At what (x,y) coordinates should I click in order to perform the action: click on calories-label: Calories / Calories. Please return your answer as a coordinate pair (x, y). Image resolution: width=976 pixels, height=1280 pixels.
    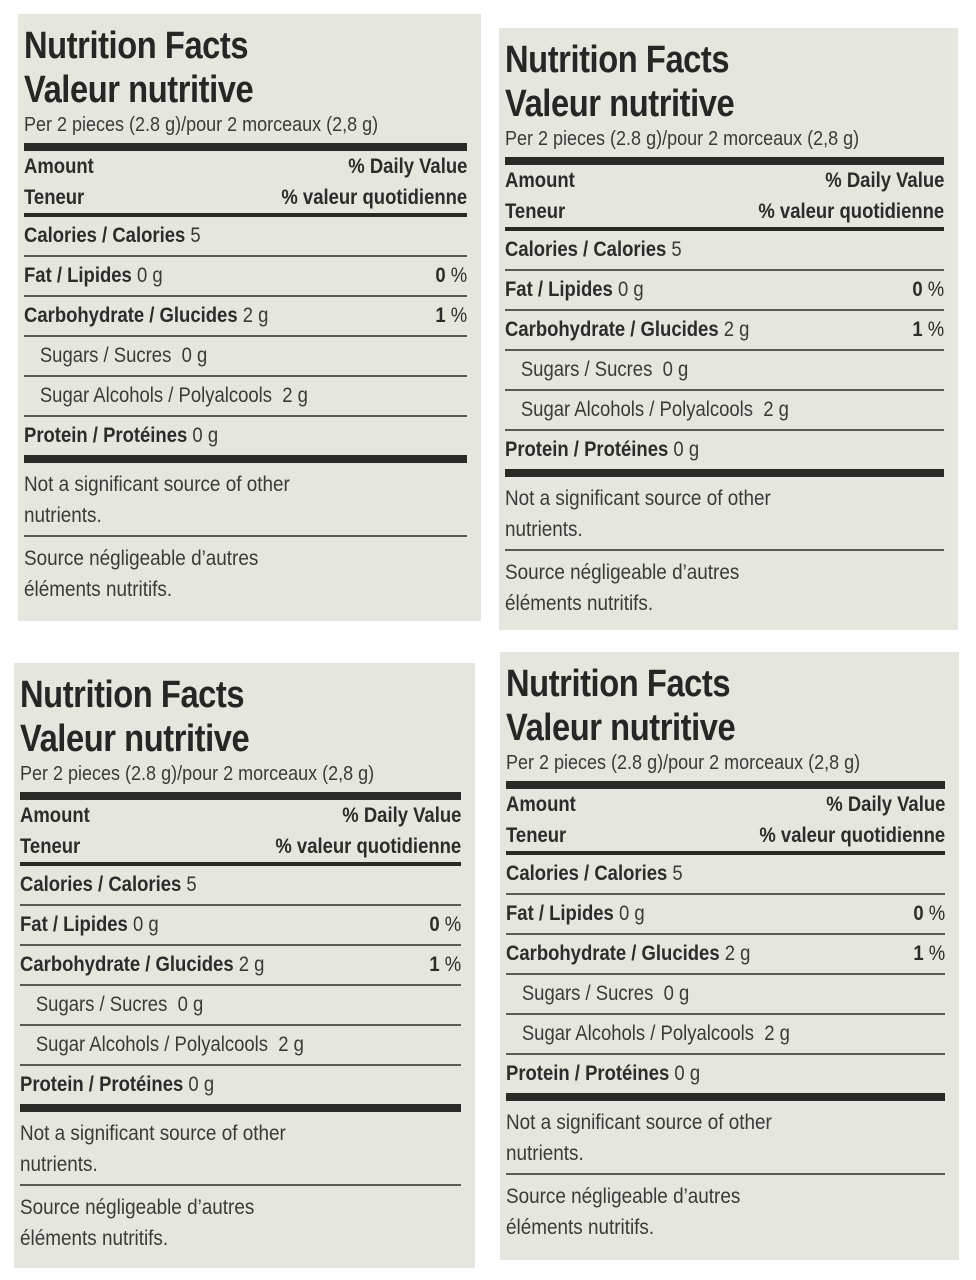
    Looking at the image, I should click on (587, 873).